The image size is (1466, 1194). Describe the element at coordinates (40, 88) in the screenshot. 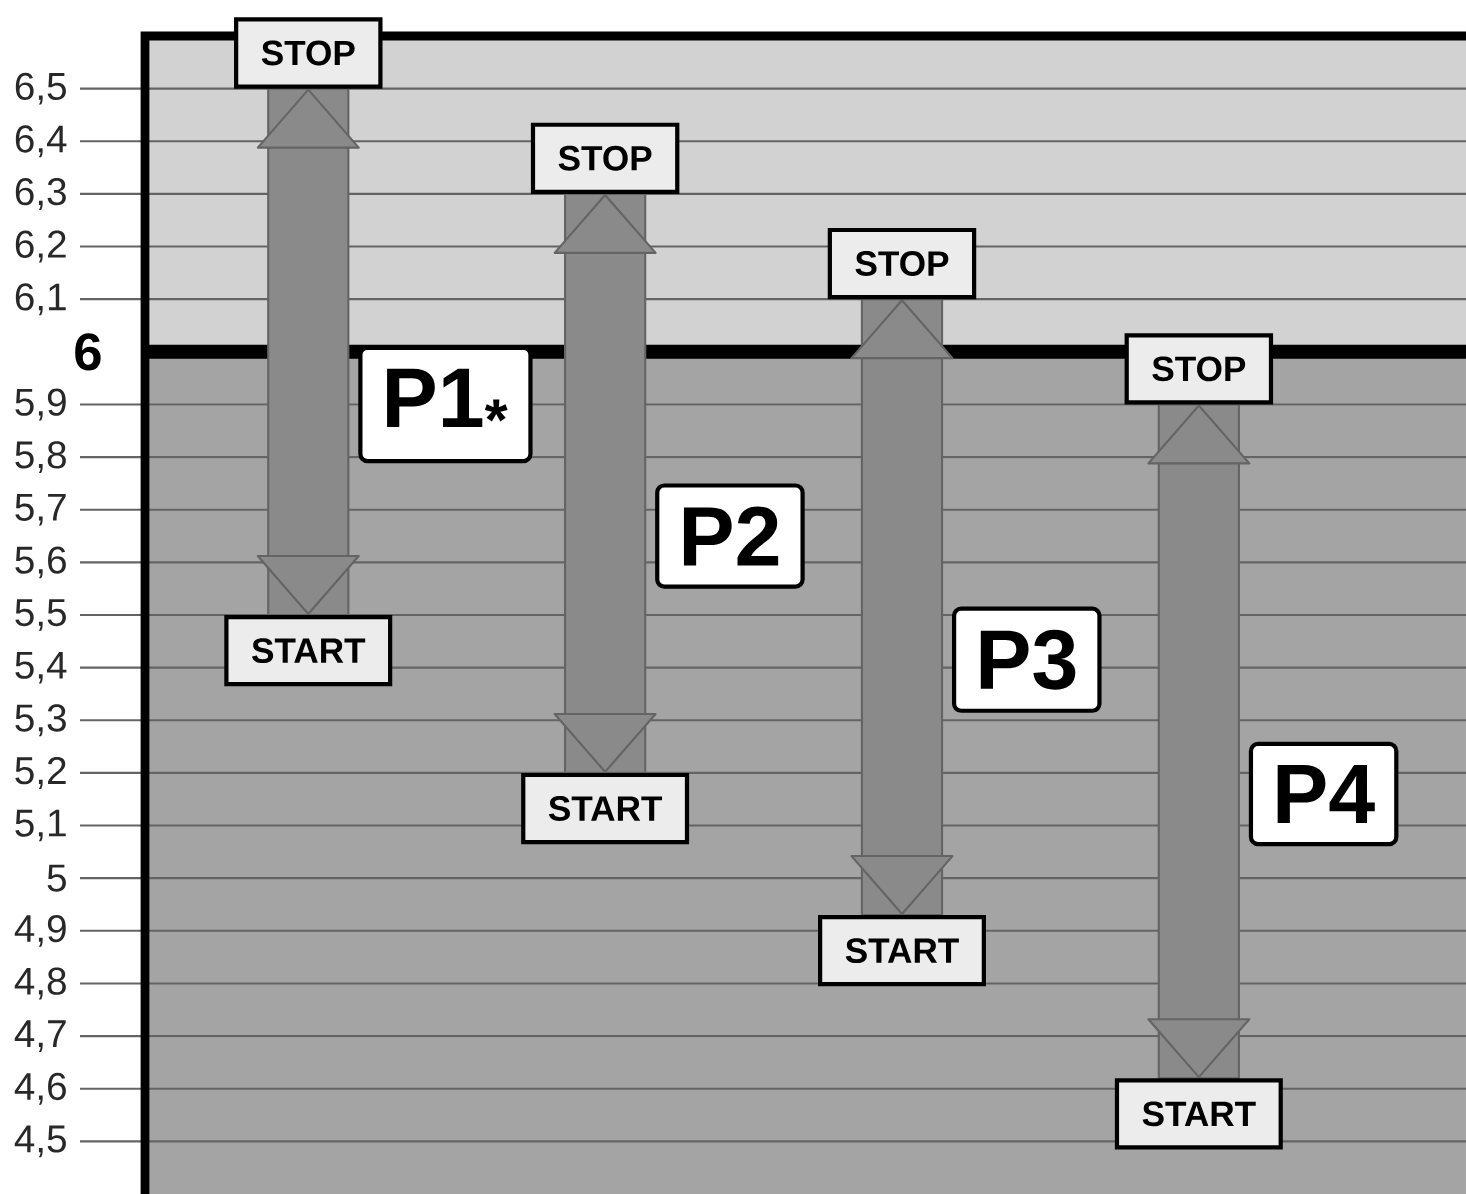

I see `y-tick-label: 6,5` at that location.